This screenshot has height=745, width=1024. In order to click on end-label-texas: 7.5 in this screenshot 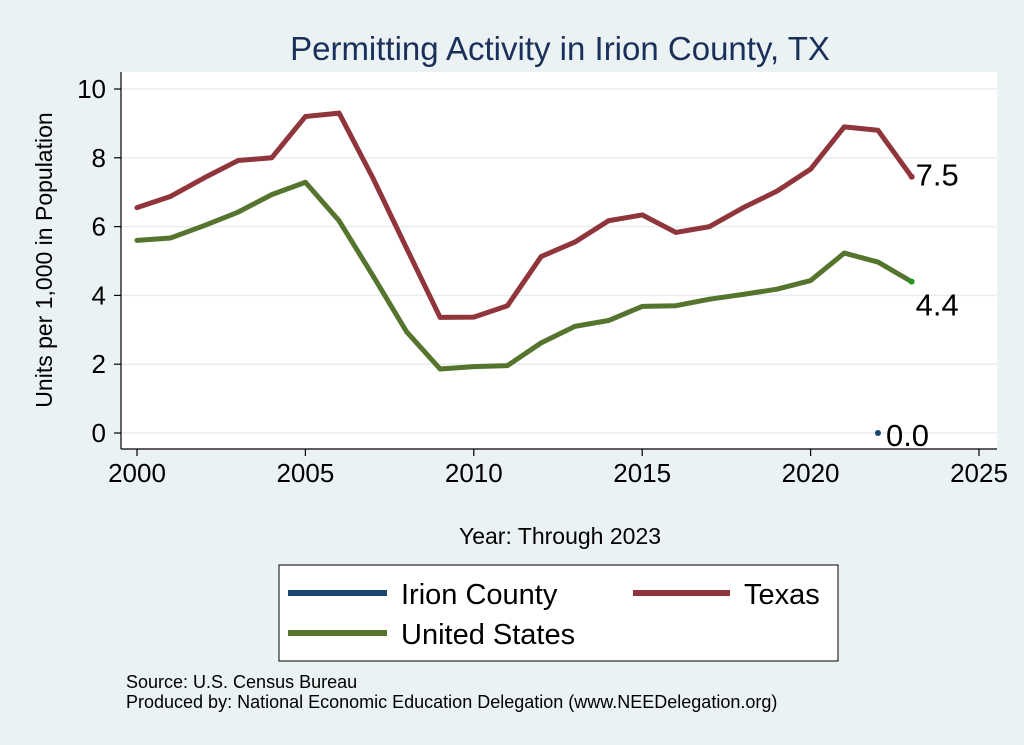, I will do `click(937, 175)`.